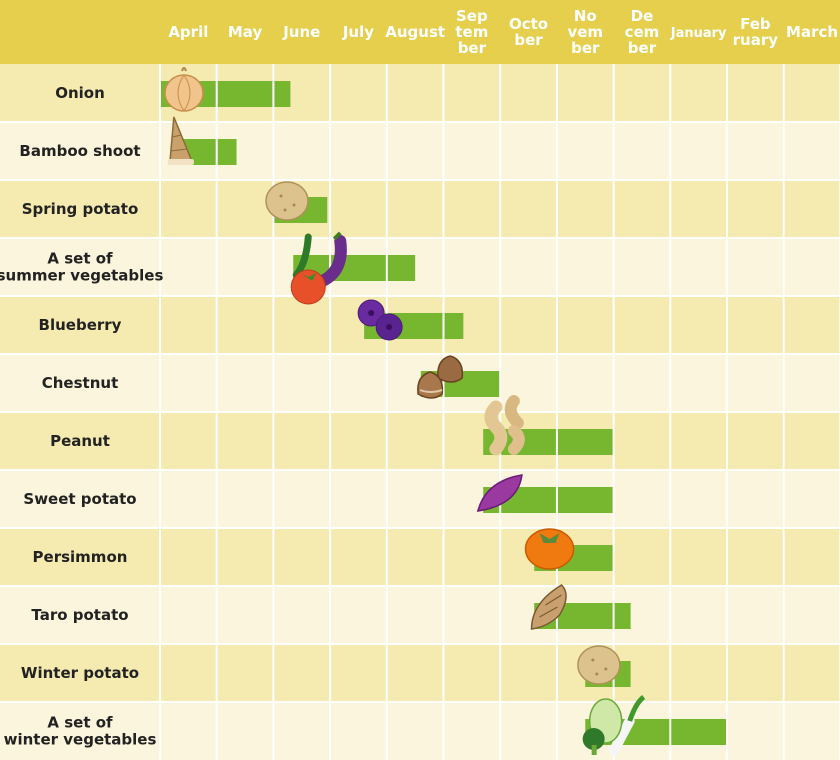 The height and width of the screenshot is (760, 840). Describe the element at coordinates (80, 740) in the screenshot. I see `row-label-line: winter vegetables` at that location.